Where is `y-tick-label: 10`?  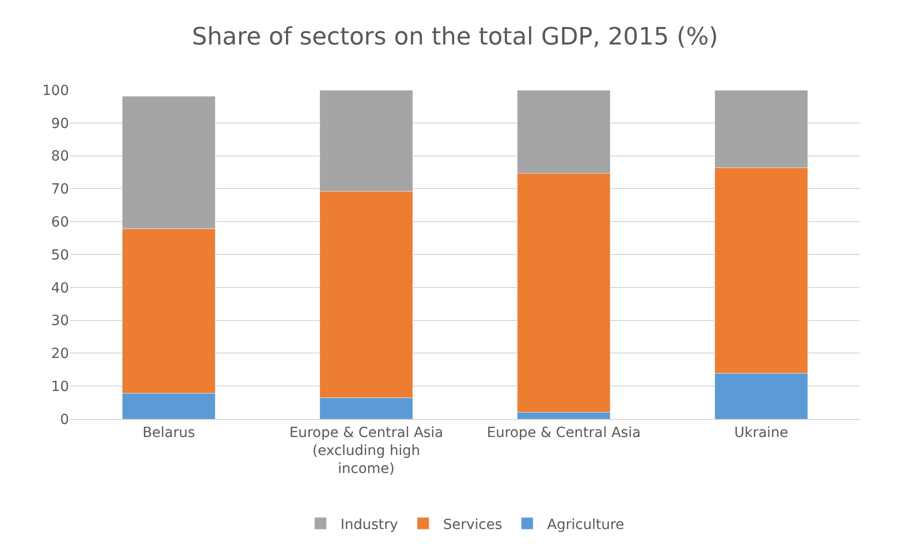 y-tick-label: 10 is located at coordinates (60, 387).